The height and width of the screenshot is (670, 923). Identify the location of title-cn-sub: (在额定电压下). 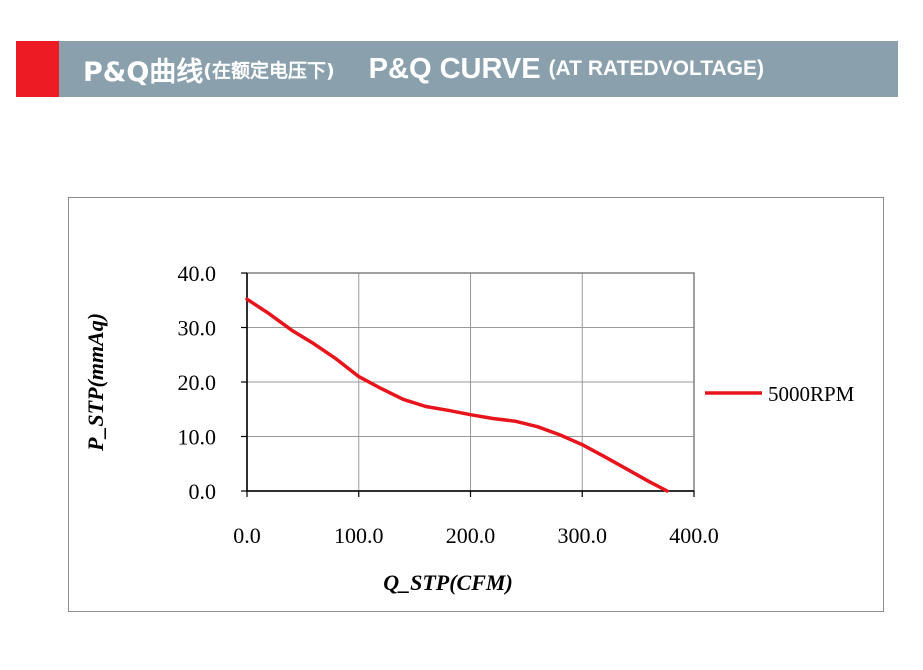
(269, 70).